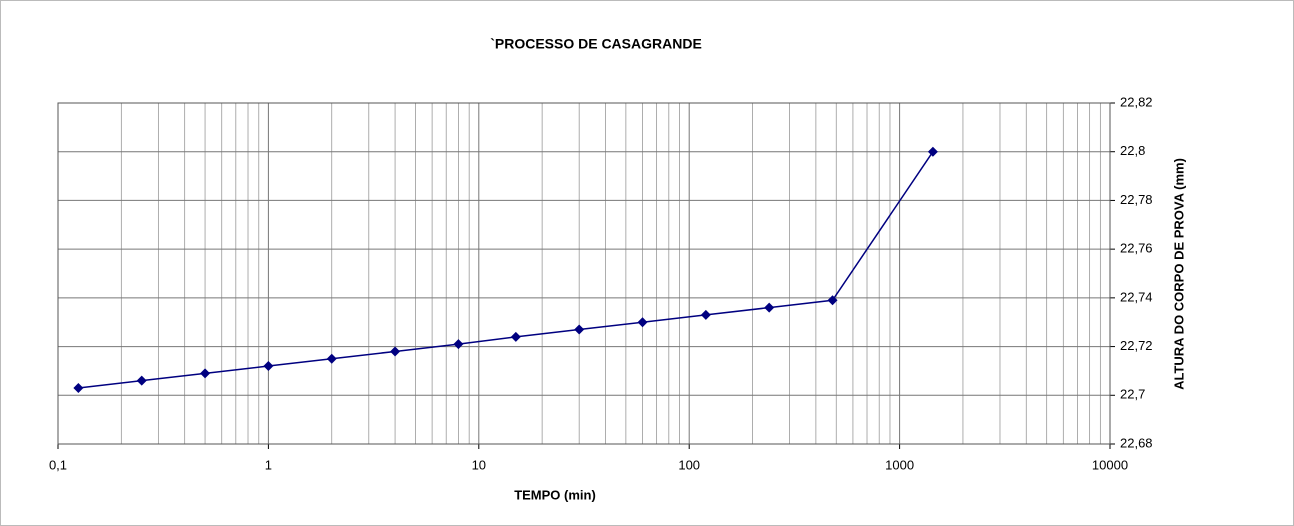  I want to click on y-tick-label: 22,8, so click(1132, 150).